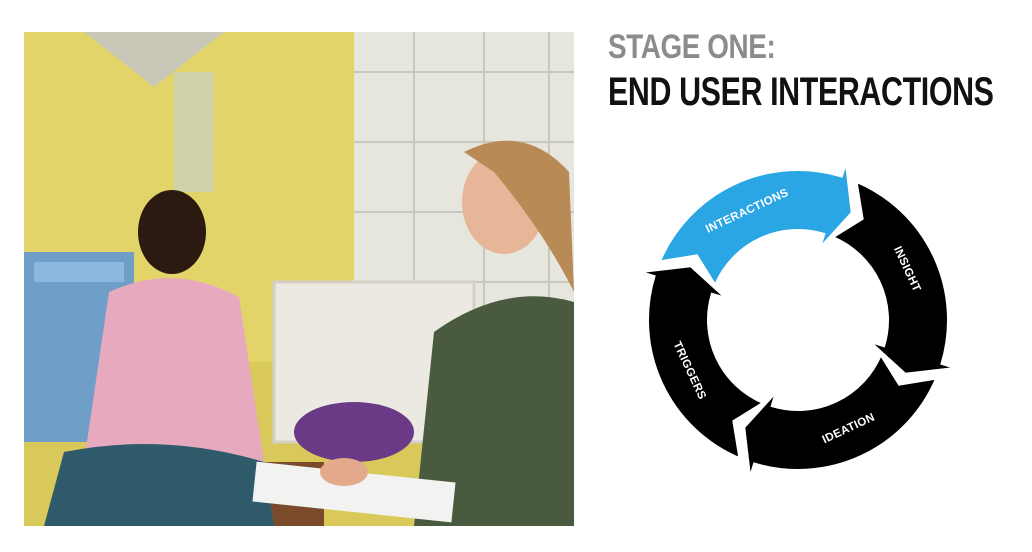 The width and height of the screenshot is (1032, 552). Describe the element at coordinates (692, 47) in the screenshot. I see `stage-label: STAGE ONE:` at that location.